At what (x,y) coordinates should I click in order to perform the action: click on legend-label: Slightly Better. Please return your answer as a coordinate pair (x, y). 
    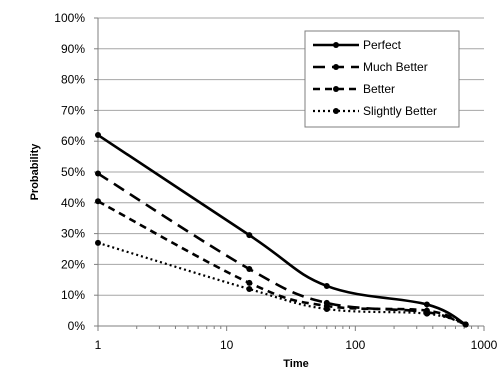
    Looking at the image, I should click on (400, 111).